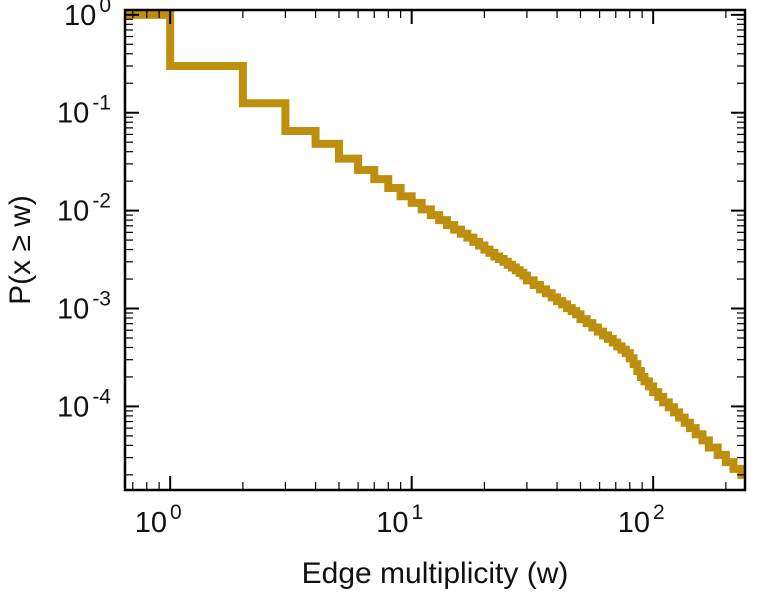 The image size is (771, 600). What do you see at coordinates (641, 520) in the screenshot?
I see `x-tick-label: 10 2` at bounding box center [641, 520].